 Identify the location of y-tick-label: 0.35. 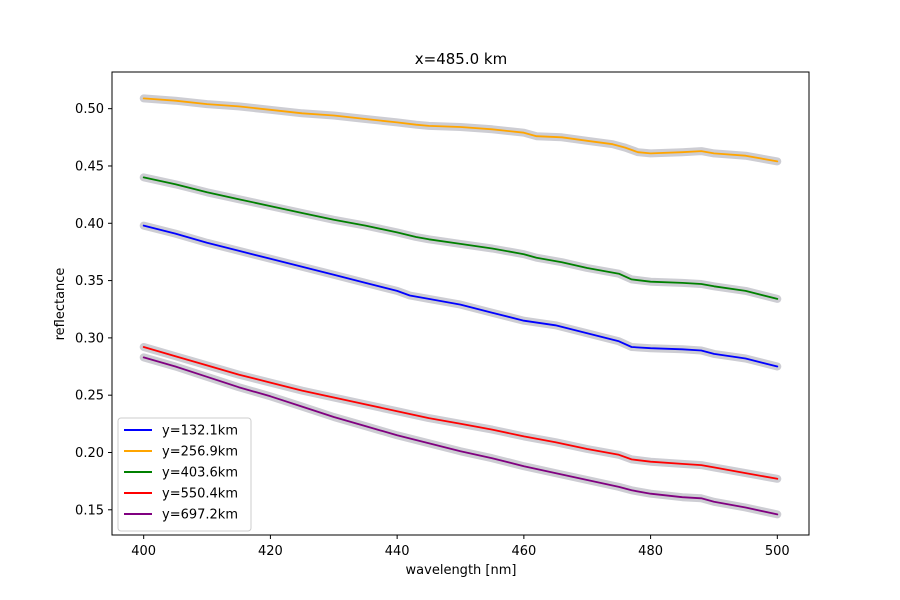
(89, 281).